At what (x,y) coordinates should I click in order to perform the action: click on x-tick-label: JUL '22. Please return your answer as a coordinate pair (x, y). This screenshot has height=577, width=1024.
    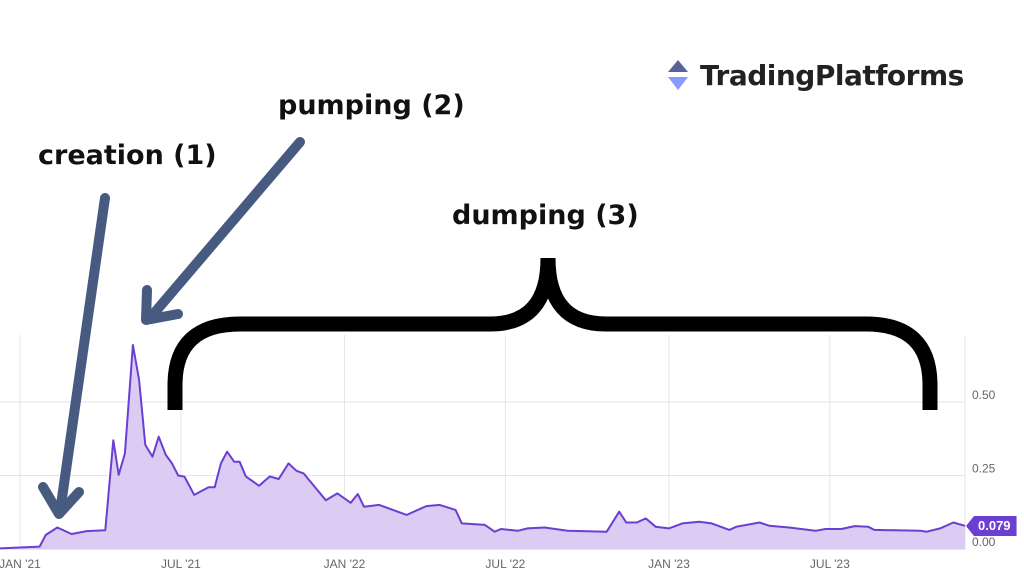
    Looking at the image, I should click on (505, 564).